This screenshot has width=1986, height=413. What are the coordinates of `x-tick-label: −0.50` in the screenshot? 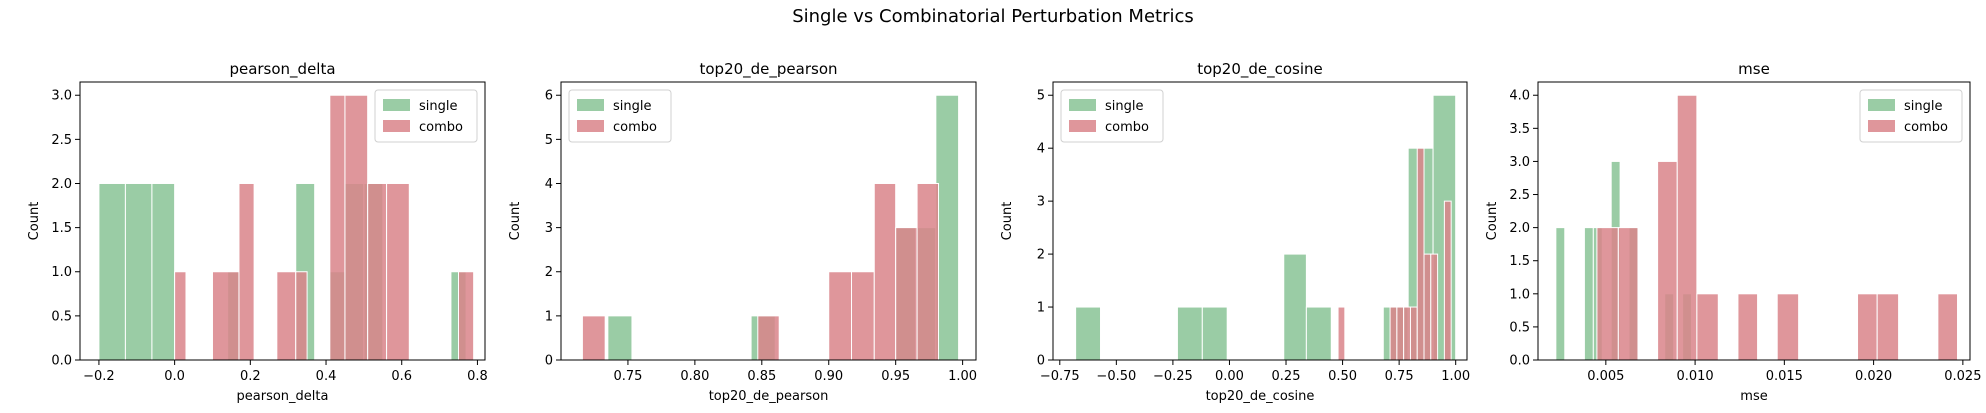 It's located at (1116, 376).